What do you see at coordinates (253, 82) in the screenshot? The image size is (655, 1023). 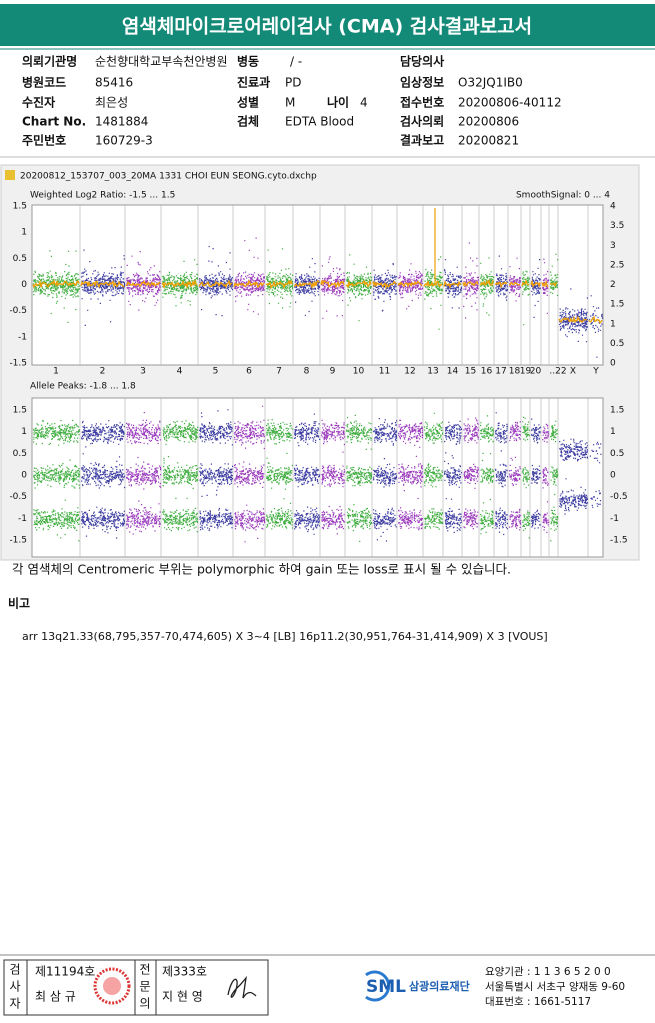 I see `field-label: 진료과` at bounding box center [253, 82].